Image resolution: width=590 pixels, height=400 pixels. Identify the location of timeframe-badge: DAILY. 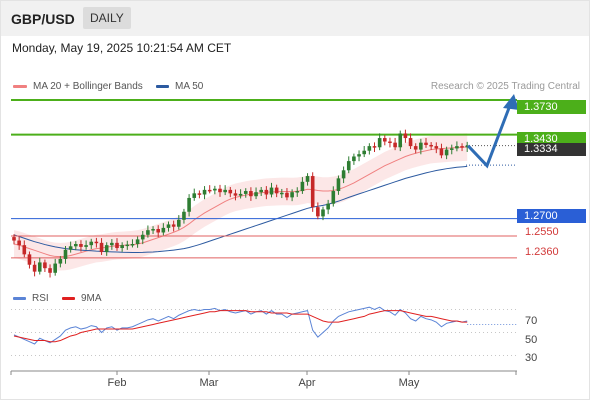
(107, 18).